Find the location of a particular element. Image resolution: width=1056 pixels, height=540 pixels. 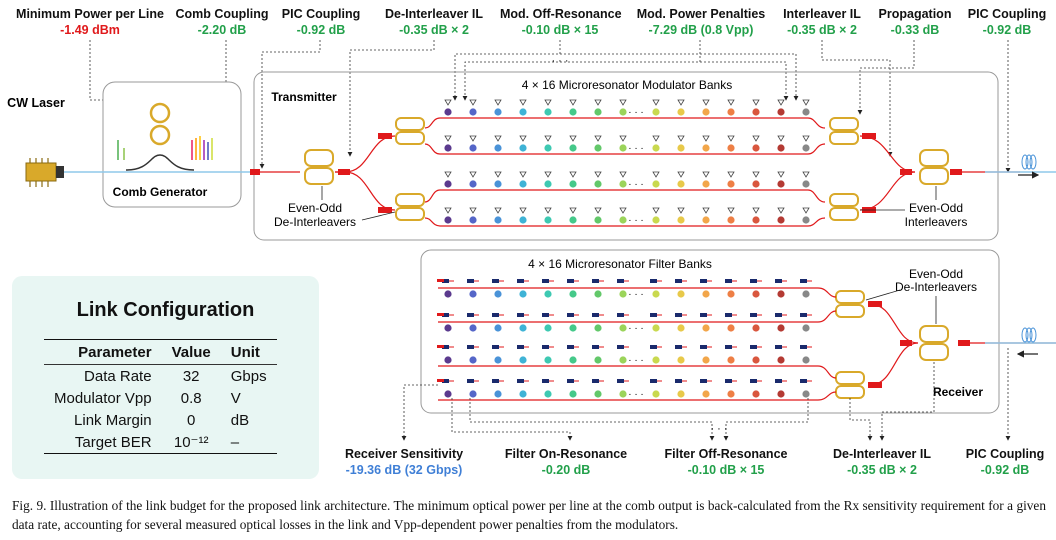

label-value: -0.10 dB × 15 is located at coordinates (726, 470).